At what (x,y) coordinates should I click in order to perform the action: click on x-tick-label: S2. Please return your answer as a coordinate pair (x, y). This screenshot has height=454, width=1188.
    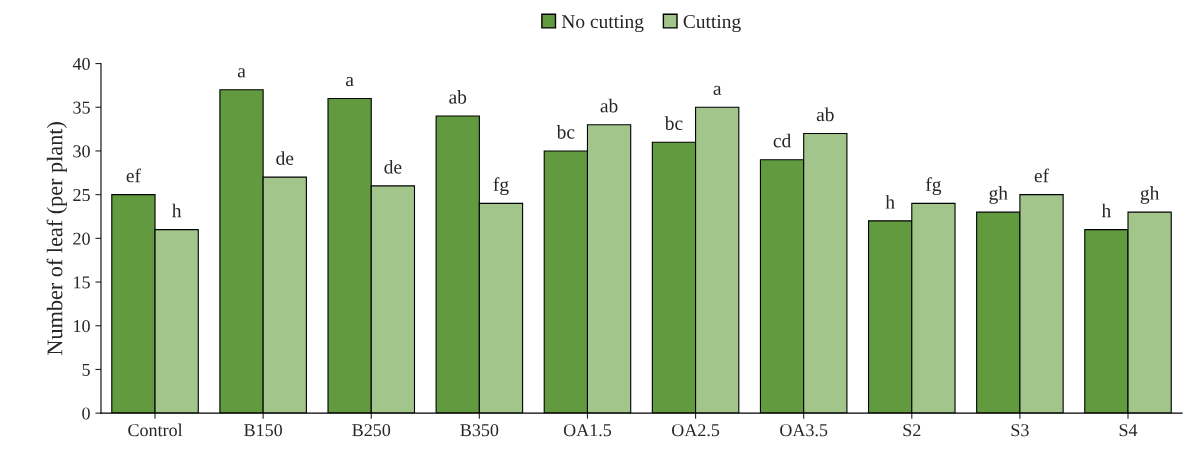
    Looking at the image, I should click on (912, 430).